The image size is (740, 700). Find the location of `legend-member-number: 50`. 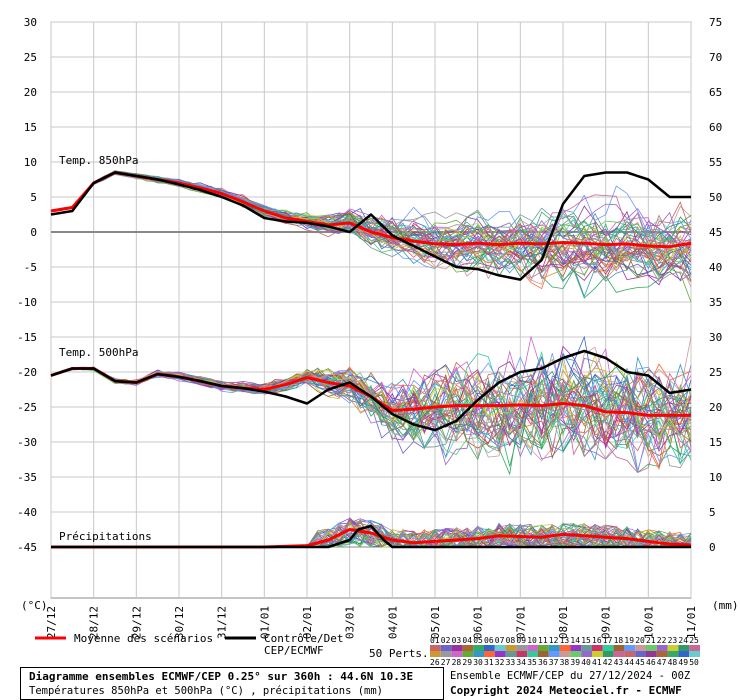

legend-member-number: 50 is located at coordinates (694, 662).